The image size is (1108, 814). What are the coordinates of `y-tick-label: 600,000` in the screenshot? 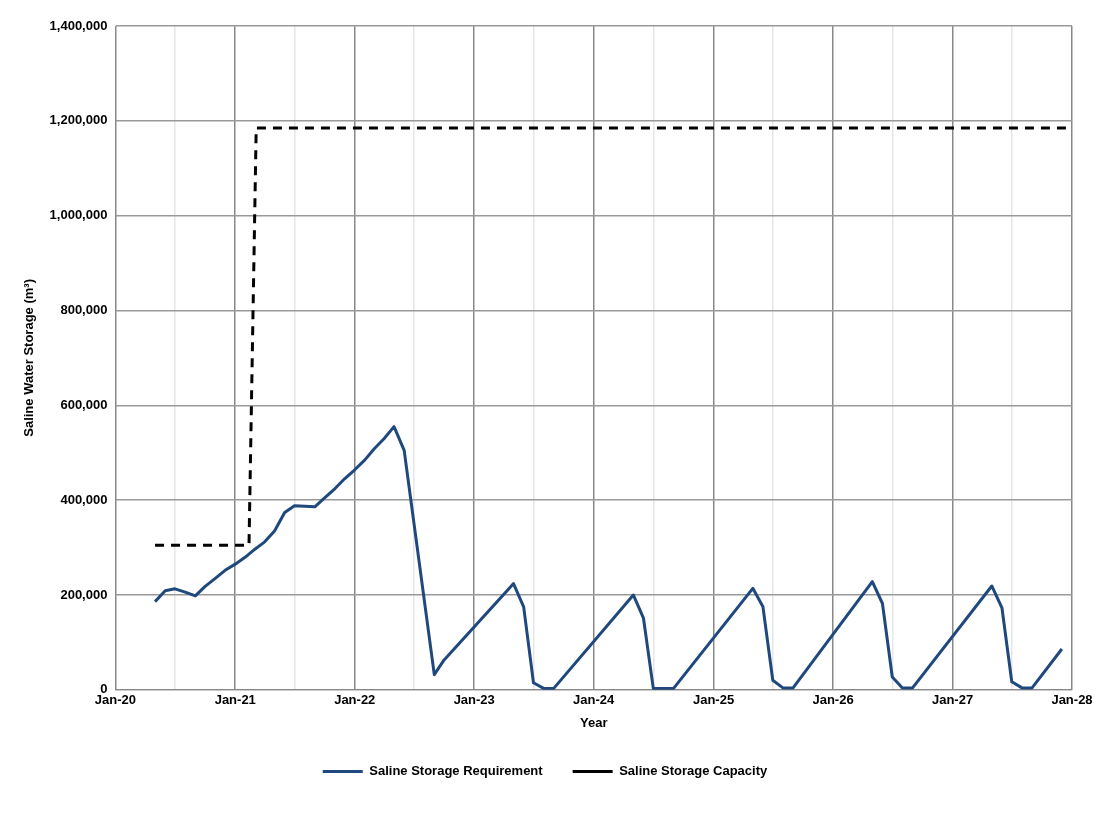 It's located at (84, 404).